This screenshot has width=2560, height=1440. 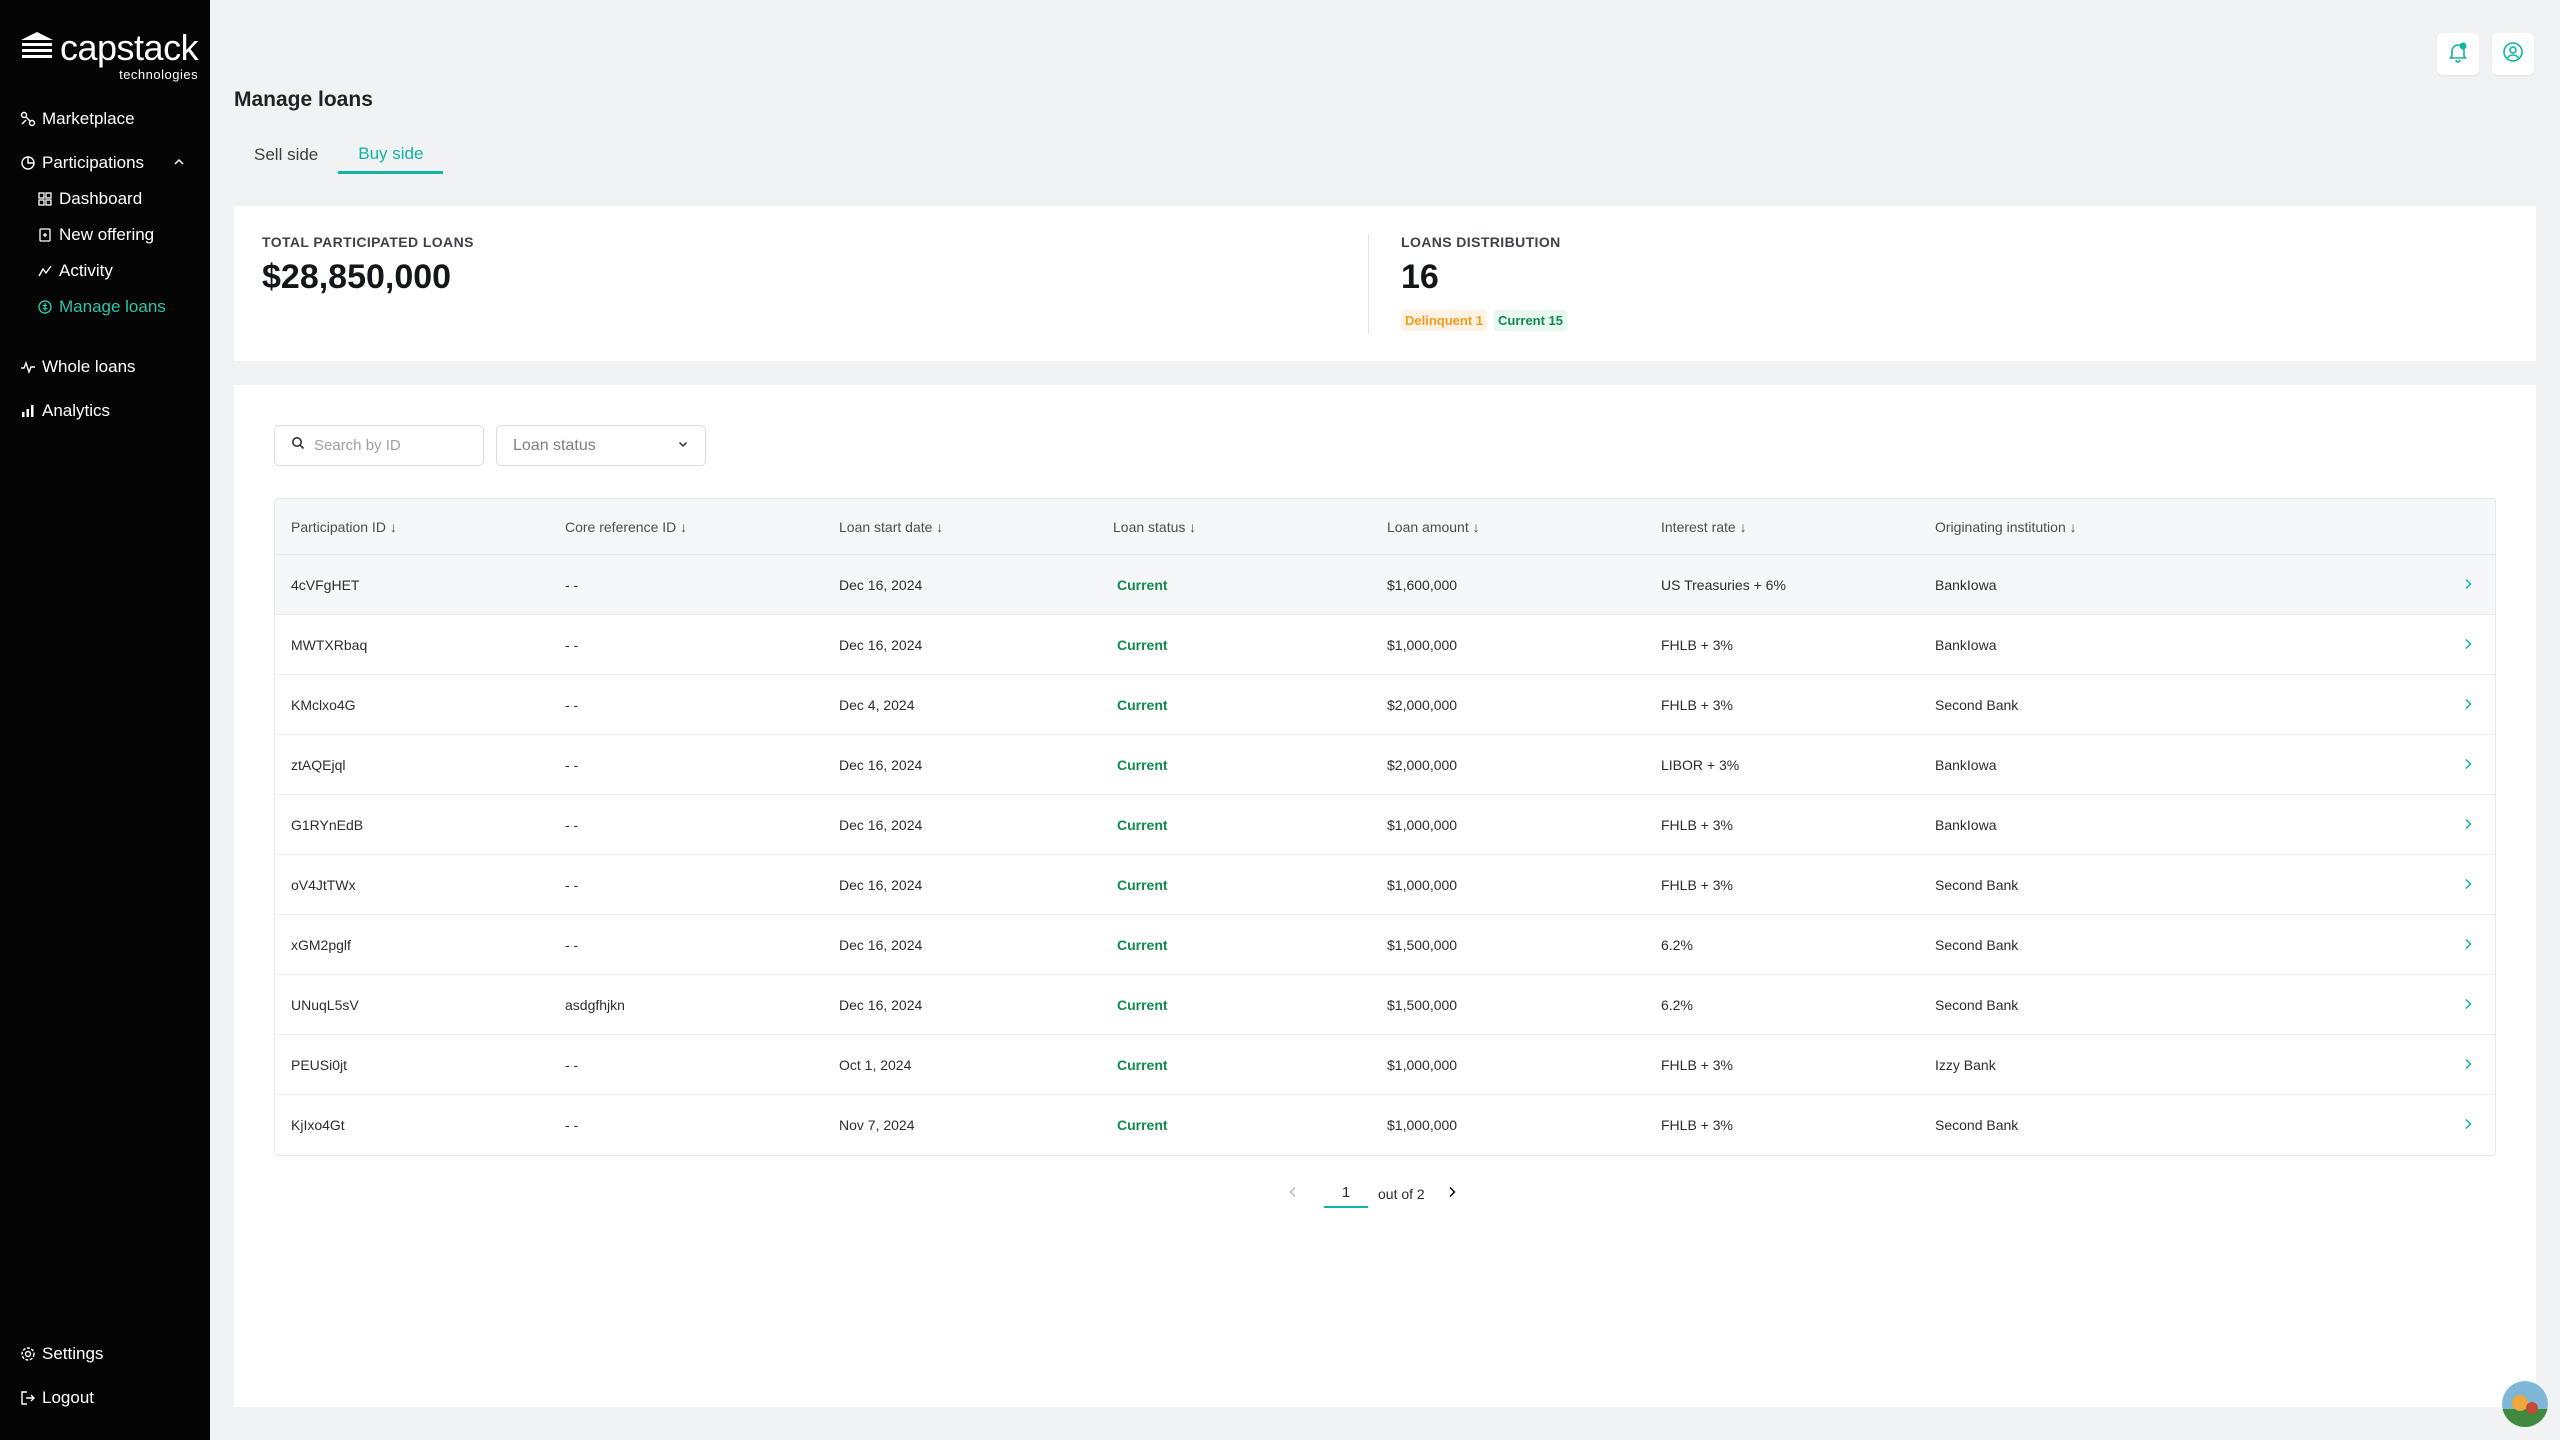 I want to click on chevron-down-icon, so click(x=683, y=446).